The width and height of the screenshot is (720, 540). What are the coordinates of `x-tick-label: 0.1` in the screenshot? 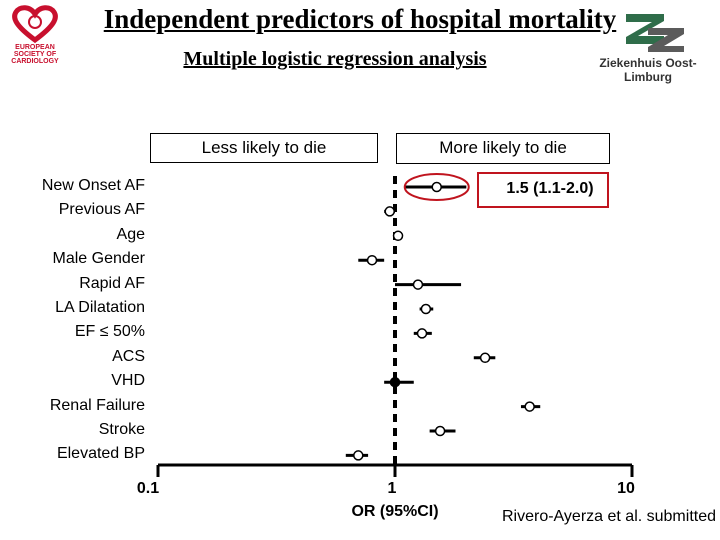 It's located at (148, 488).